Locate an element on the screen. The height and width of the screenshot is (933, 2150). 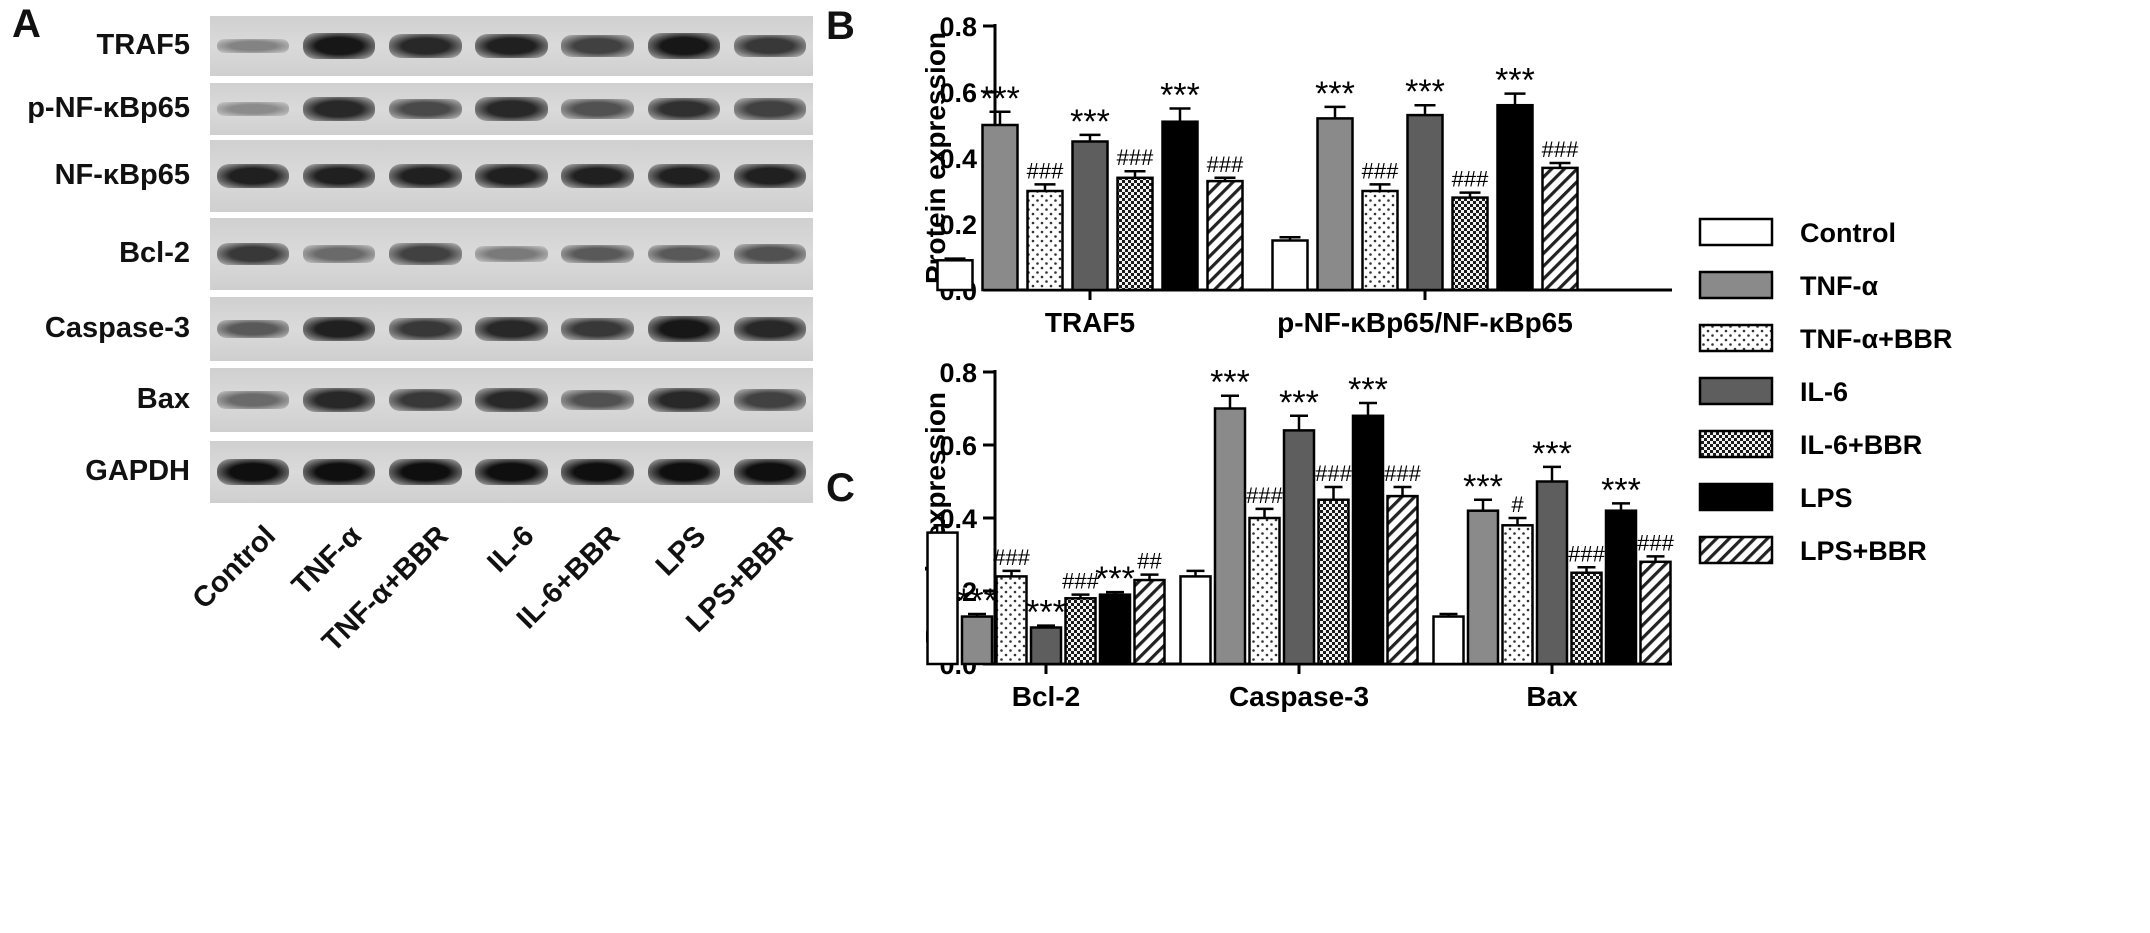
blot-lane-label: TNF-α is located at coordinates (327, 560).